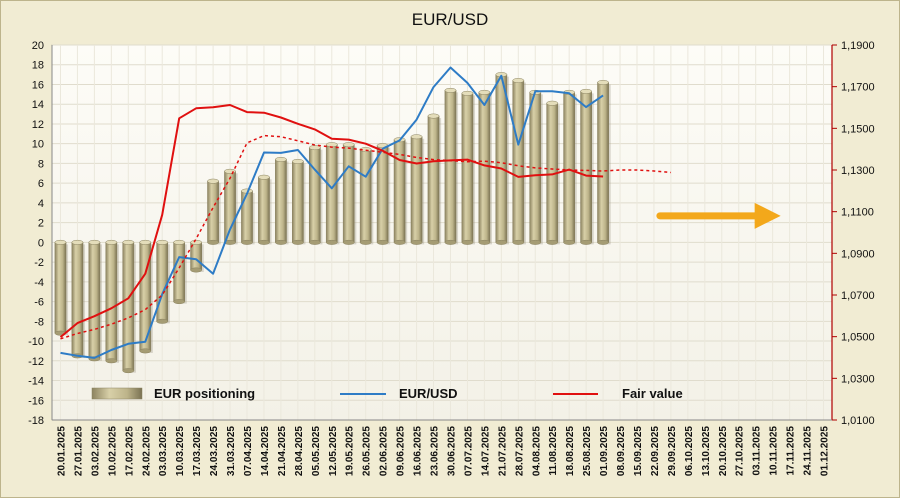 The height and width of the screenshot is (498, 900). What do you see at coordinates (61, 451) in the screenshot?
I see `x-tick-label: 20.01.2025` at bounding box center [61, 451].